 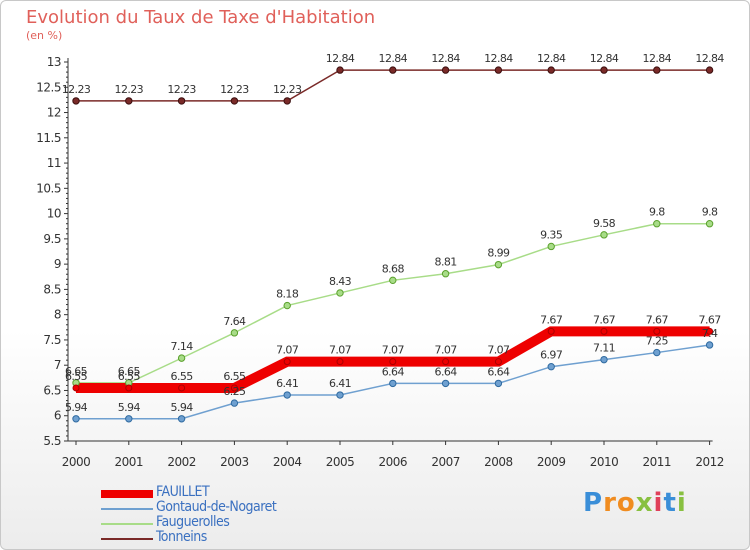 I want to click on logo-letter: x, so click(x=644, y=503).